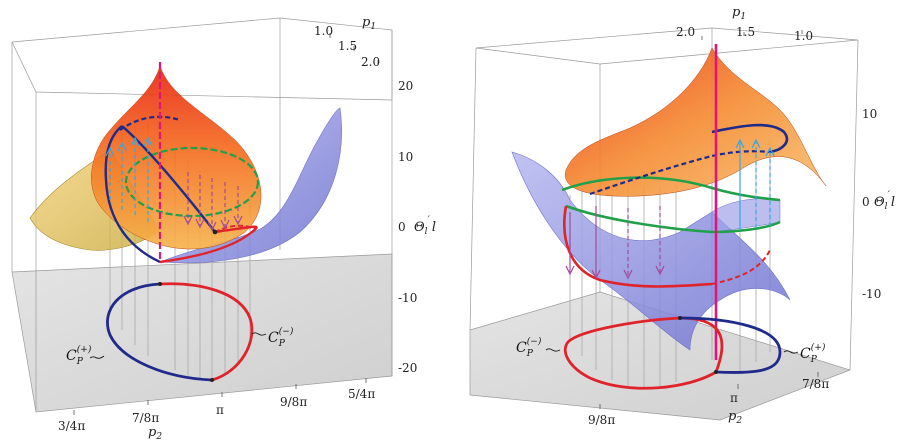 This screenshot has height=441, width=904. I want to click on left-z-tick-4: -10, so click(407, 298).